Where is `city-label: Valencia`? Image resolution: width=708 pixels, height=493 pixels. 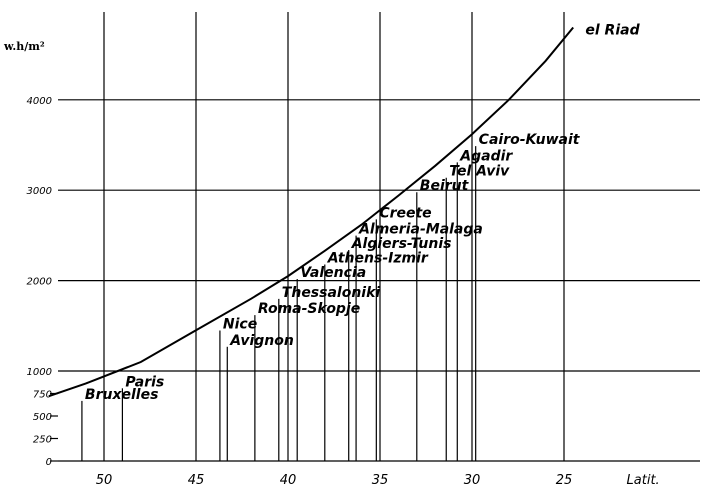 city-label: Valencia is located at coordinates (333, 273).